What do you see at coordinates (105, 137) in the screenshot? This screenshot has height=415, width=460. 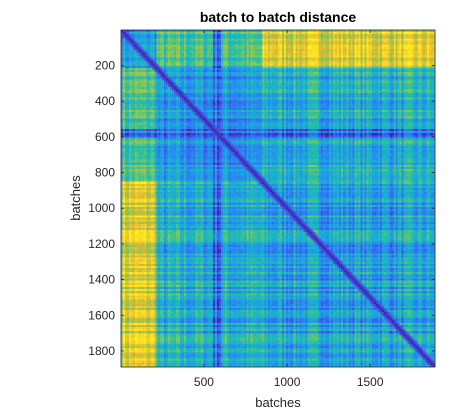 I see `y-tick-label: 600` at bounding box center [105, 137].